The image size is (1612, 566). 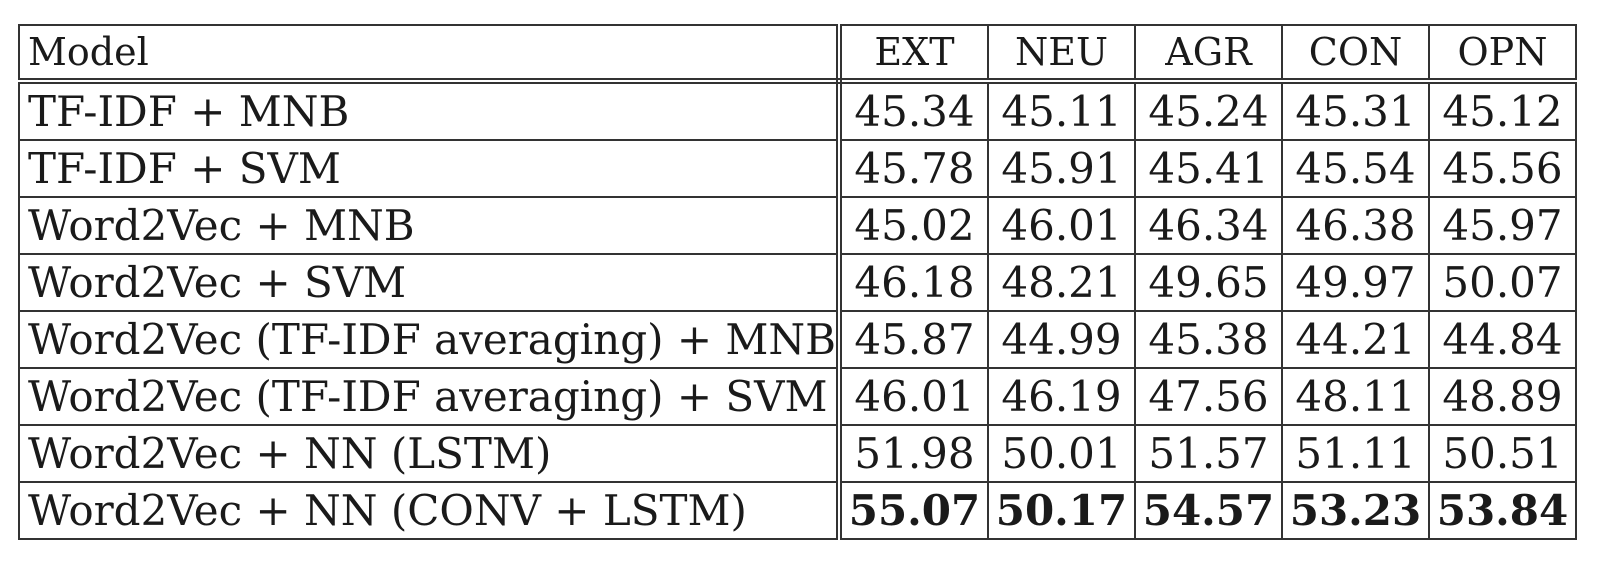 I want to click on score-cell-agr: 45.24, so click(x=1208, y=110).